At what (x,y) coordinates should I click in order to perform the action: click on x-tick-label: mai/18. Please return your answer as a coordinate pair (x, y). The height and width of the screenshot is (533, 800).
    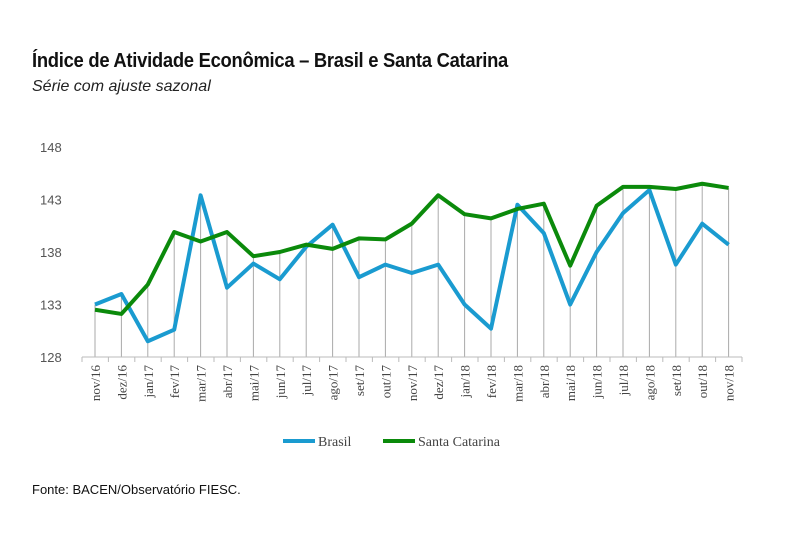
    Looking at the image, I should click on (570, 383).